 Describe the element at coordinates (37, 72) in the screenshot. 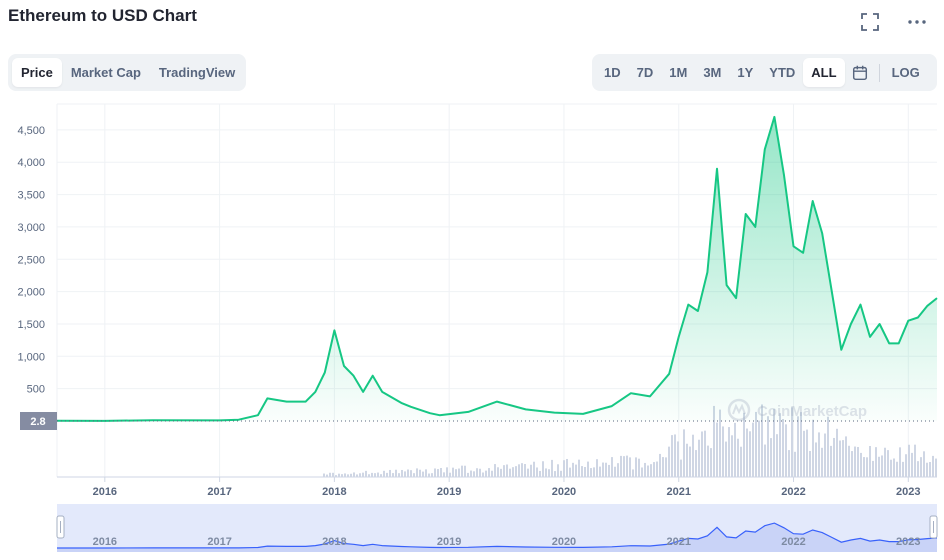

I see `tab-price: Price` at that location.